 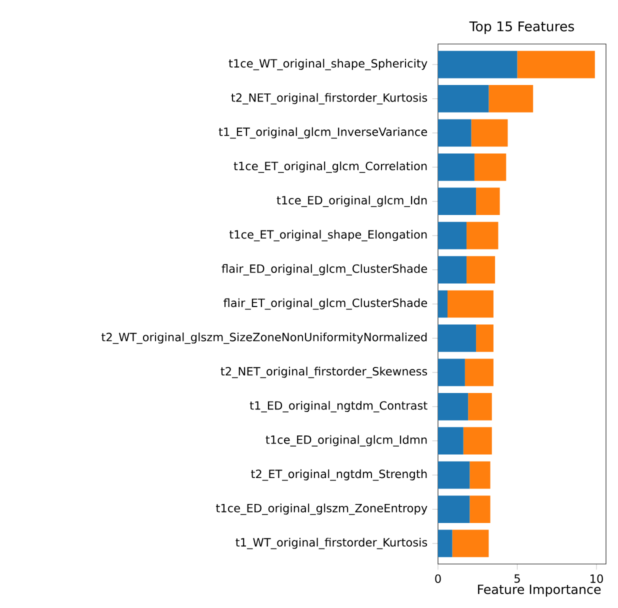 I want to click on y-tick-label: t1_WT_original_firstorder_Kurtosis, so click(x=332, y=544).